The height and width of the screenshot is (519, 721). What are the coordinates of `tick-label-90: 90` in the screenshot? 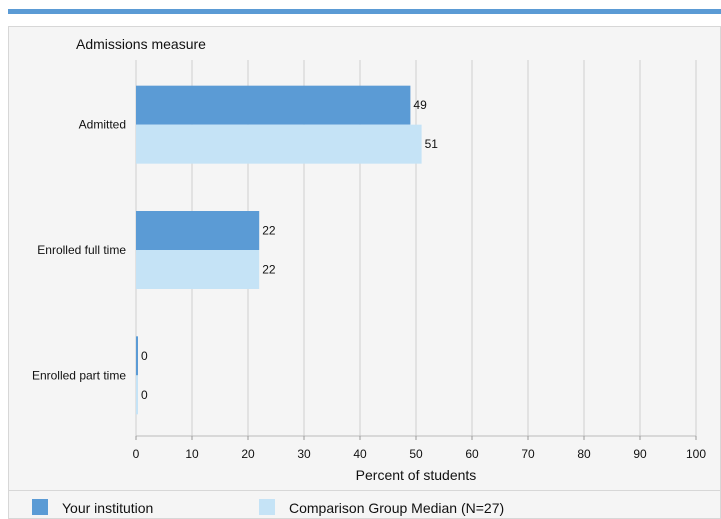 It's located at (640, 454).